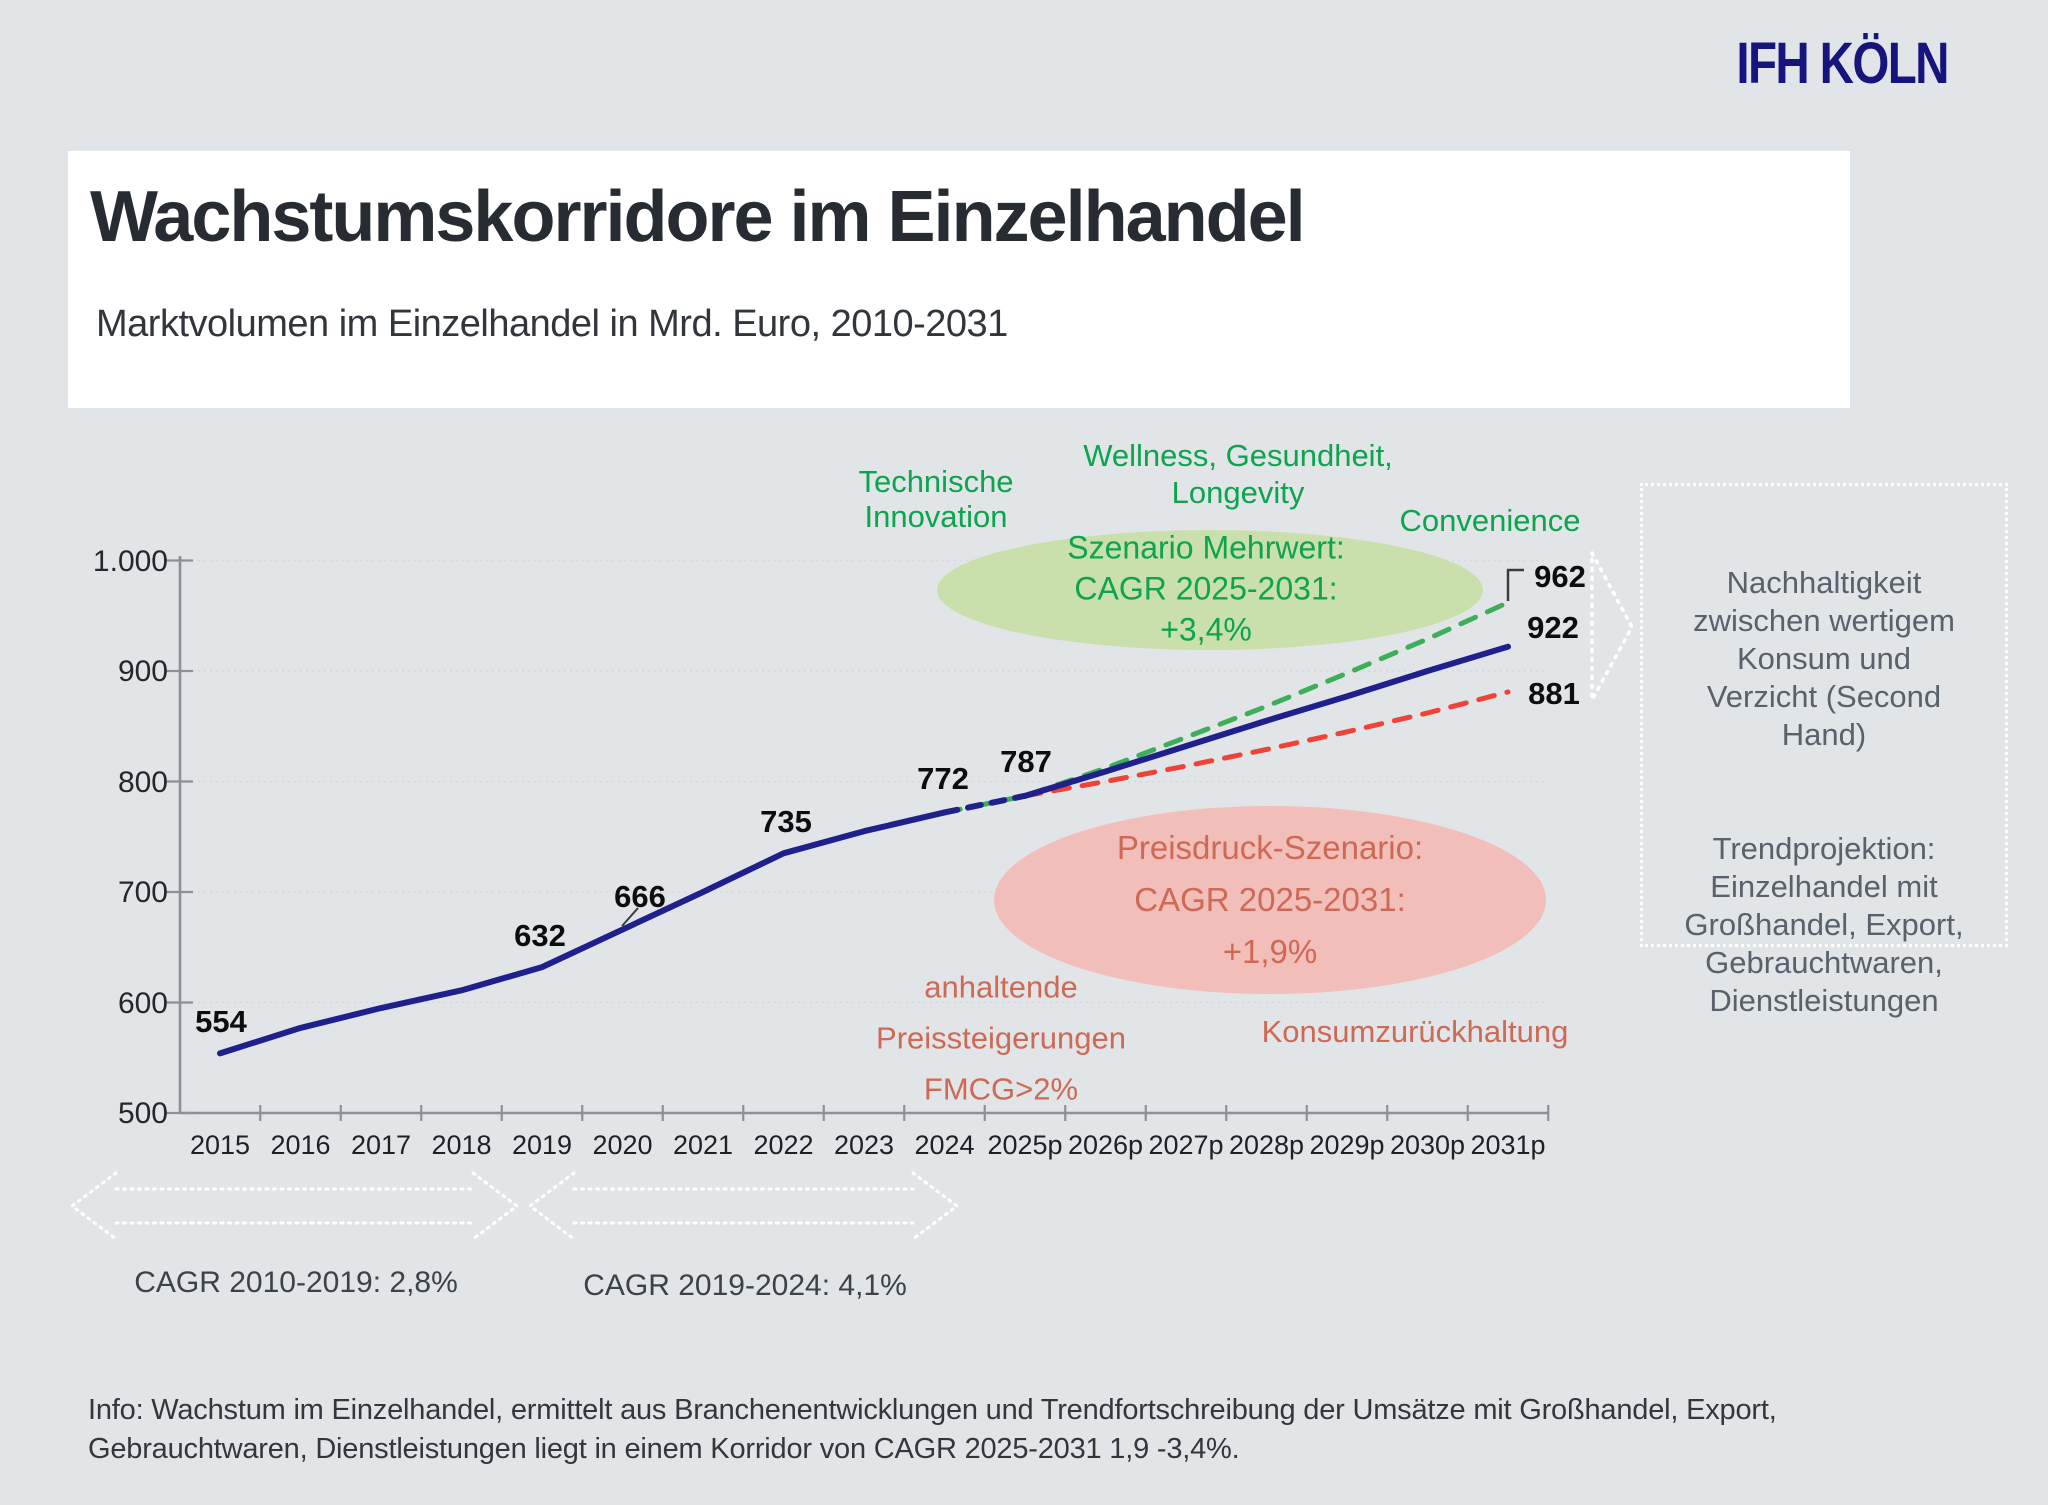  I want to click on cagr-arrow-2010-2019-left-head, so click(93, 1206).